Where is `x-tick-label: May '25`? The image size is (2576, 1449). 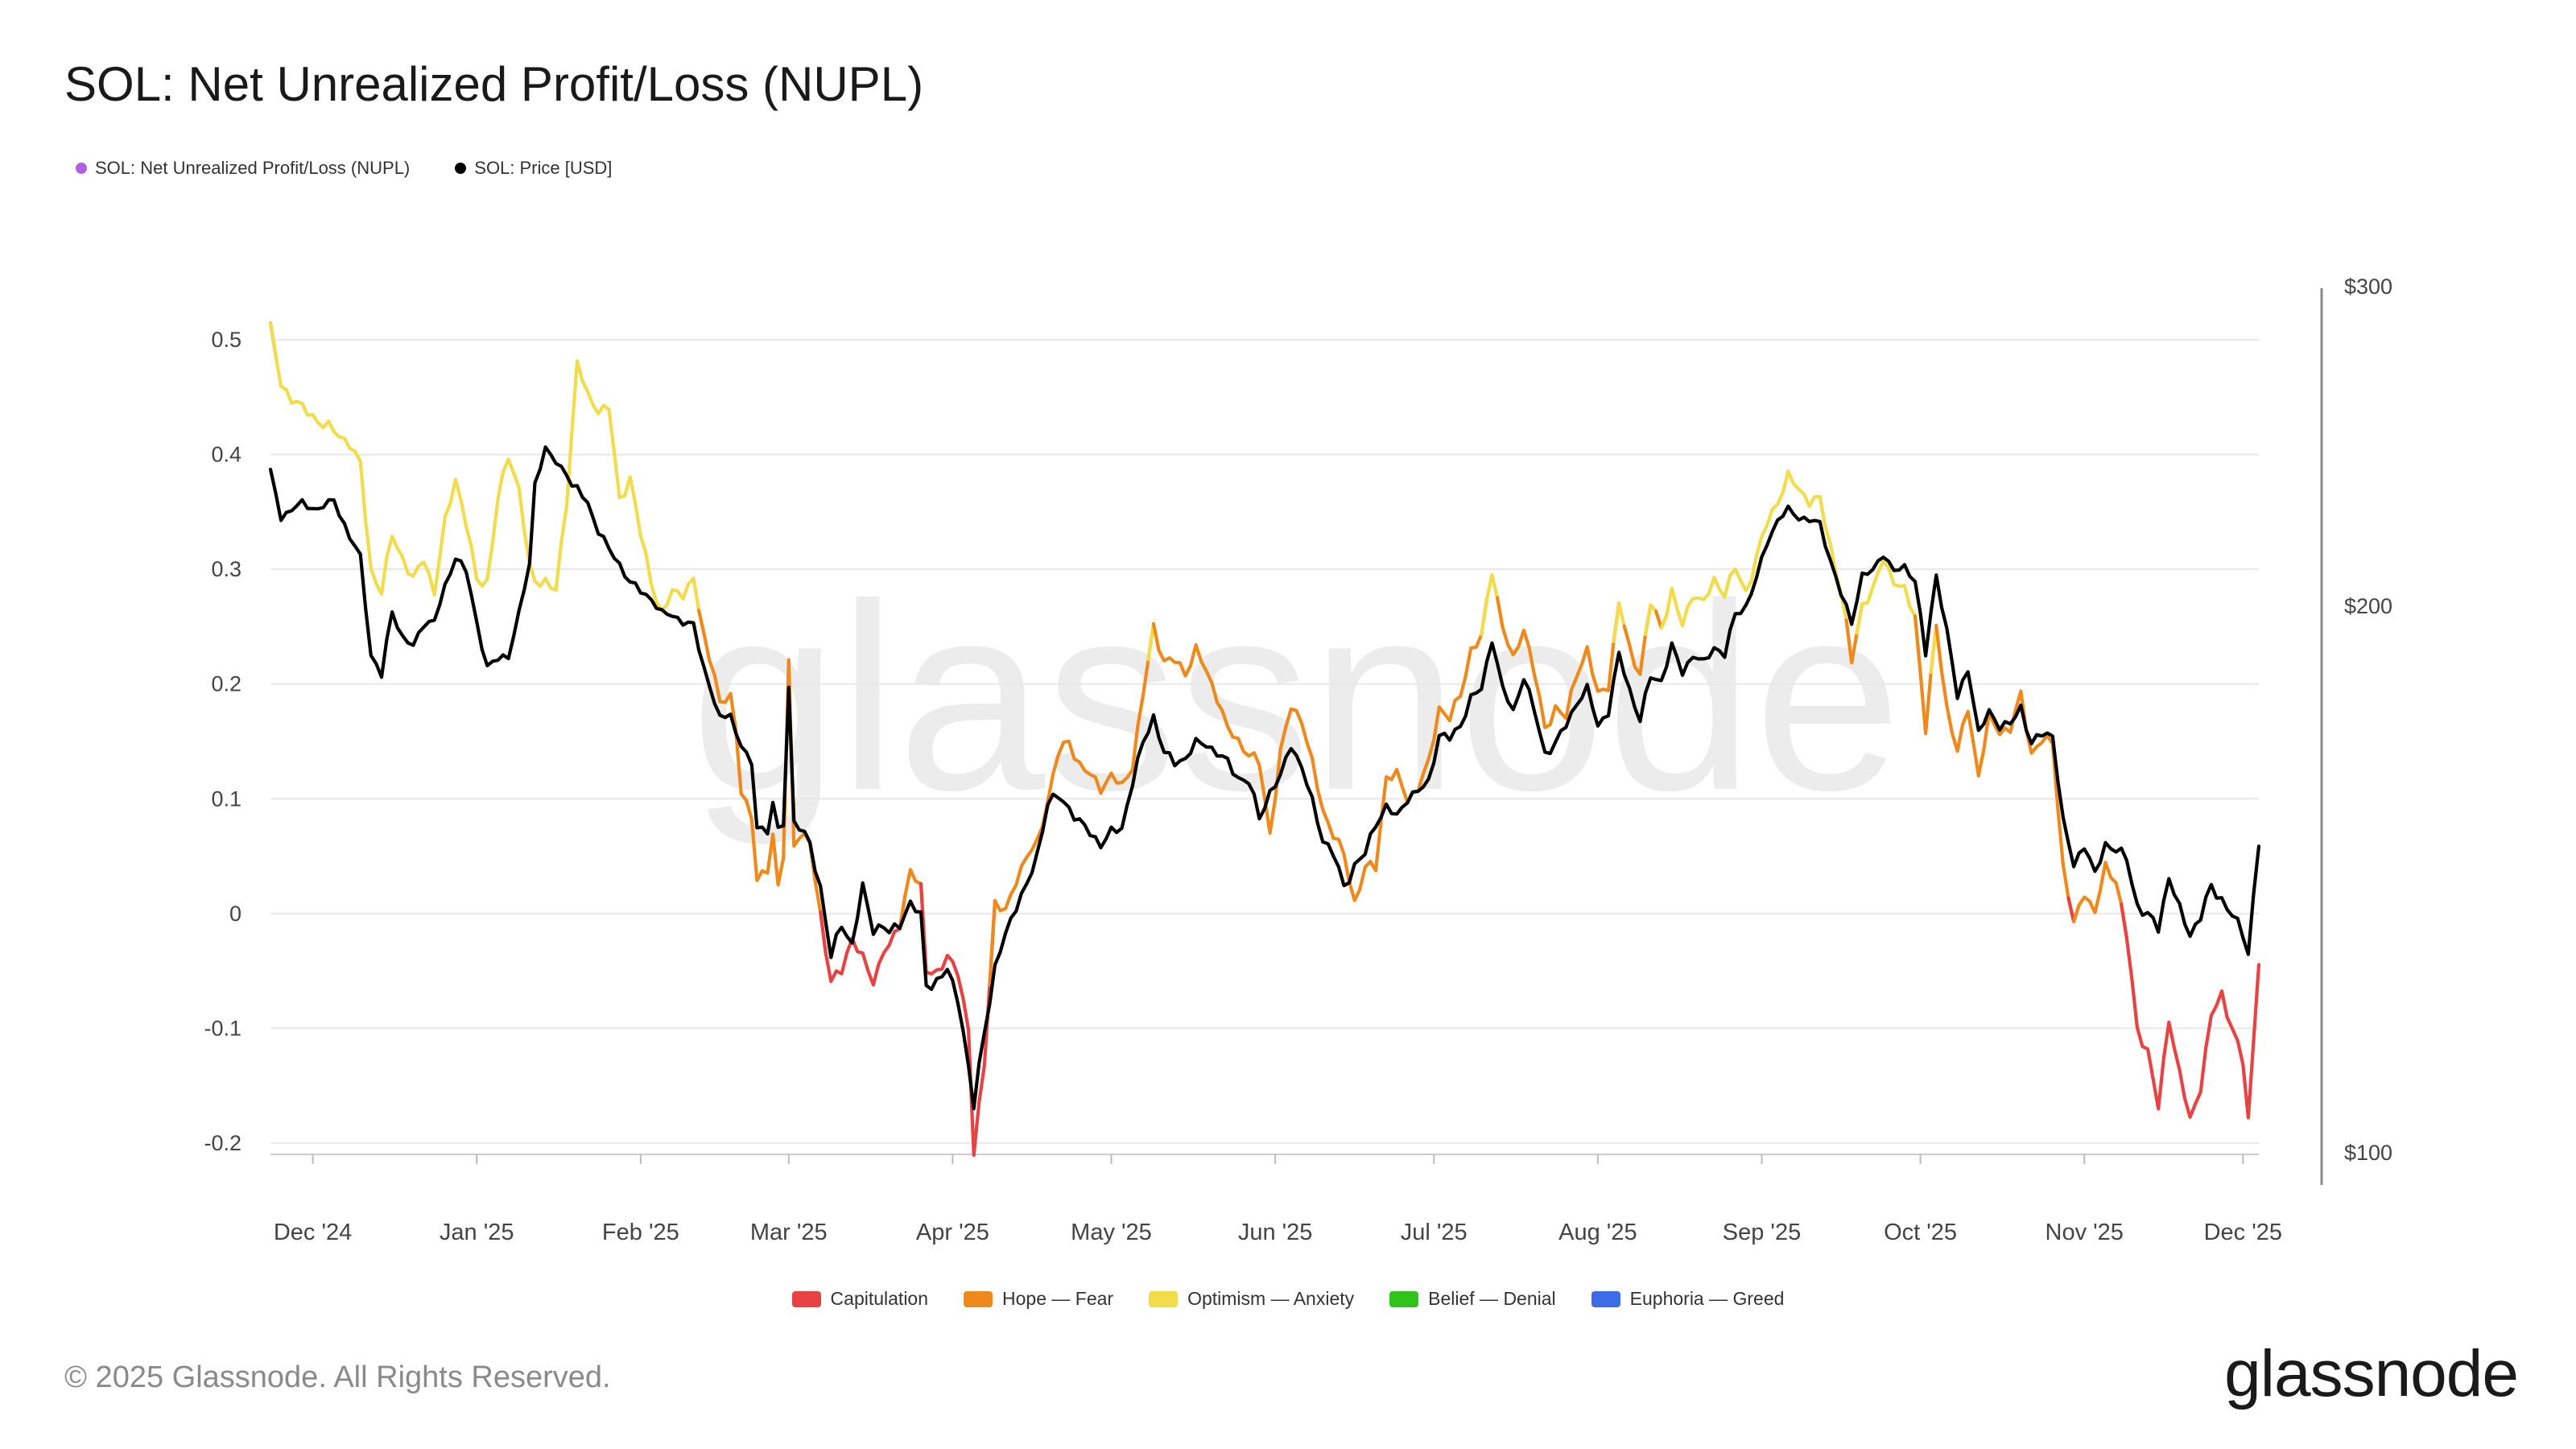 x-tick-label: May '25 is located at coordinates (1111, 1232).